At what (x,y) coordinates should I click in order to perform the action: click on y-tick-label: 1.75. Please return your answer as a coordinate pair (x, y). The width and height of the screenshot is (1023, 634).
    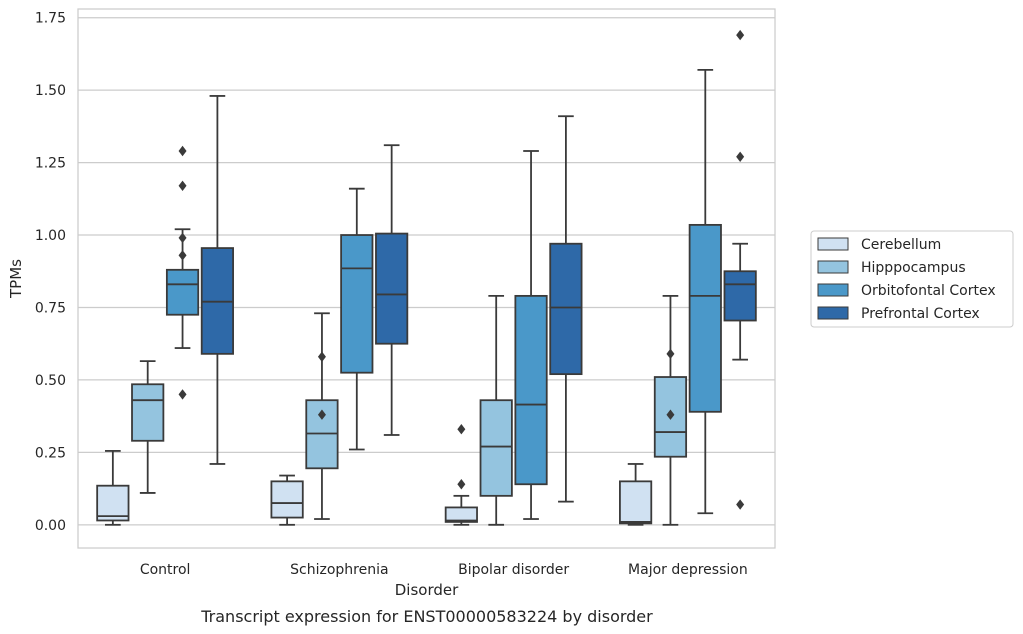
    Looking at the image, I should click on (50, 19).